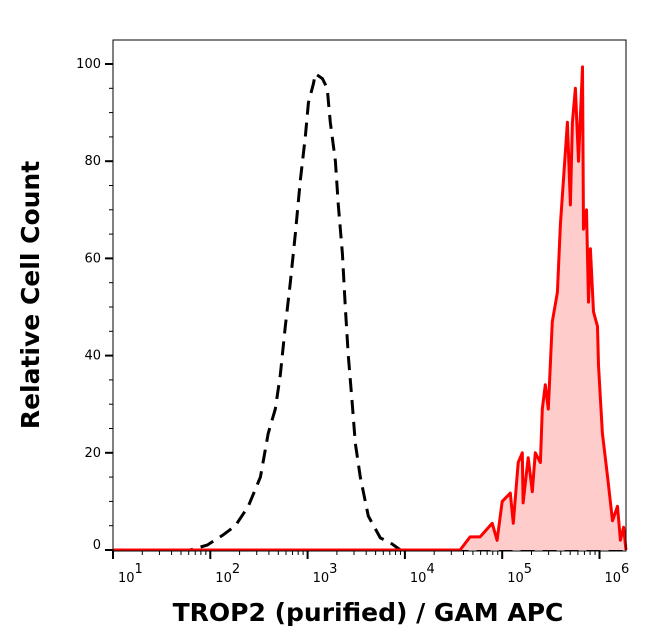  Describe the element at coordinates (130, 574) in the screenshot. I see `x-tick-label: 10¹` at that location.